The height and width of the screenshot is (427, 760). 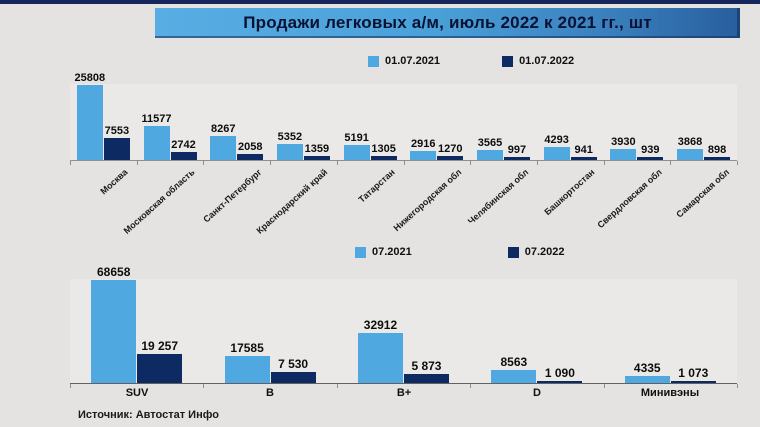 I want to click on bar-value-label: 2916, so click(x=423, y=143).